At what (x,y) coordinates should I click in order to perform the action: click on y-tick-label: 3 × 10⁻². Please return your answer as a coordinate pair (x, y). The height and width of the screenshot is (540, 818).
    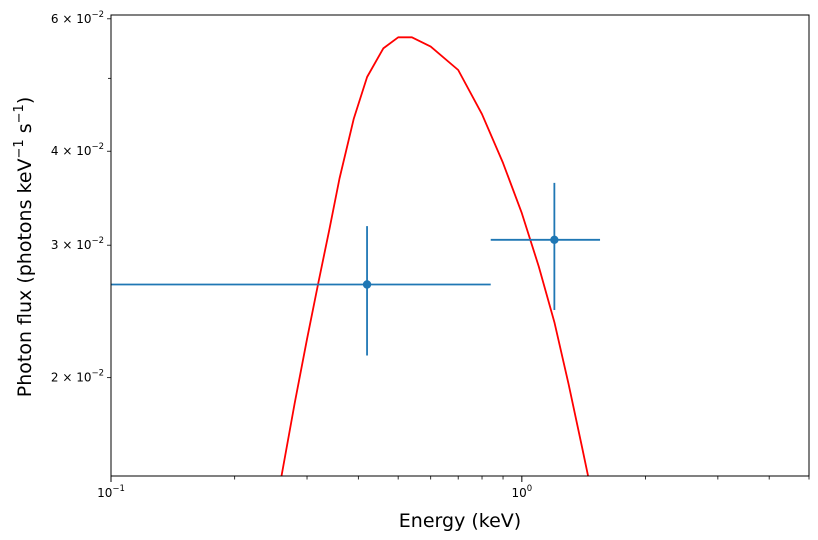
    Looking at the image, I should click on (77, 244).